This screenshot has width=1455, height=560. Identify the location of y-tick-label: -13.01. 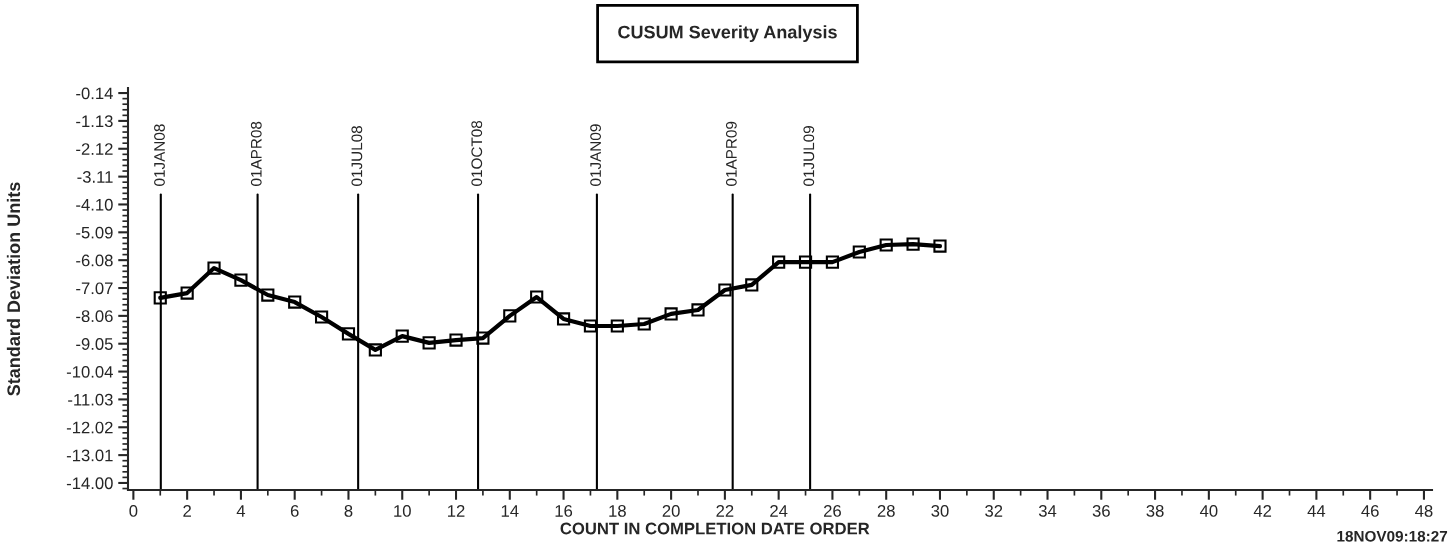
(89, 455).